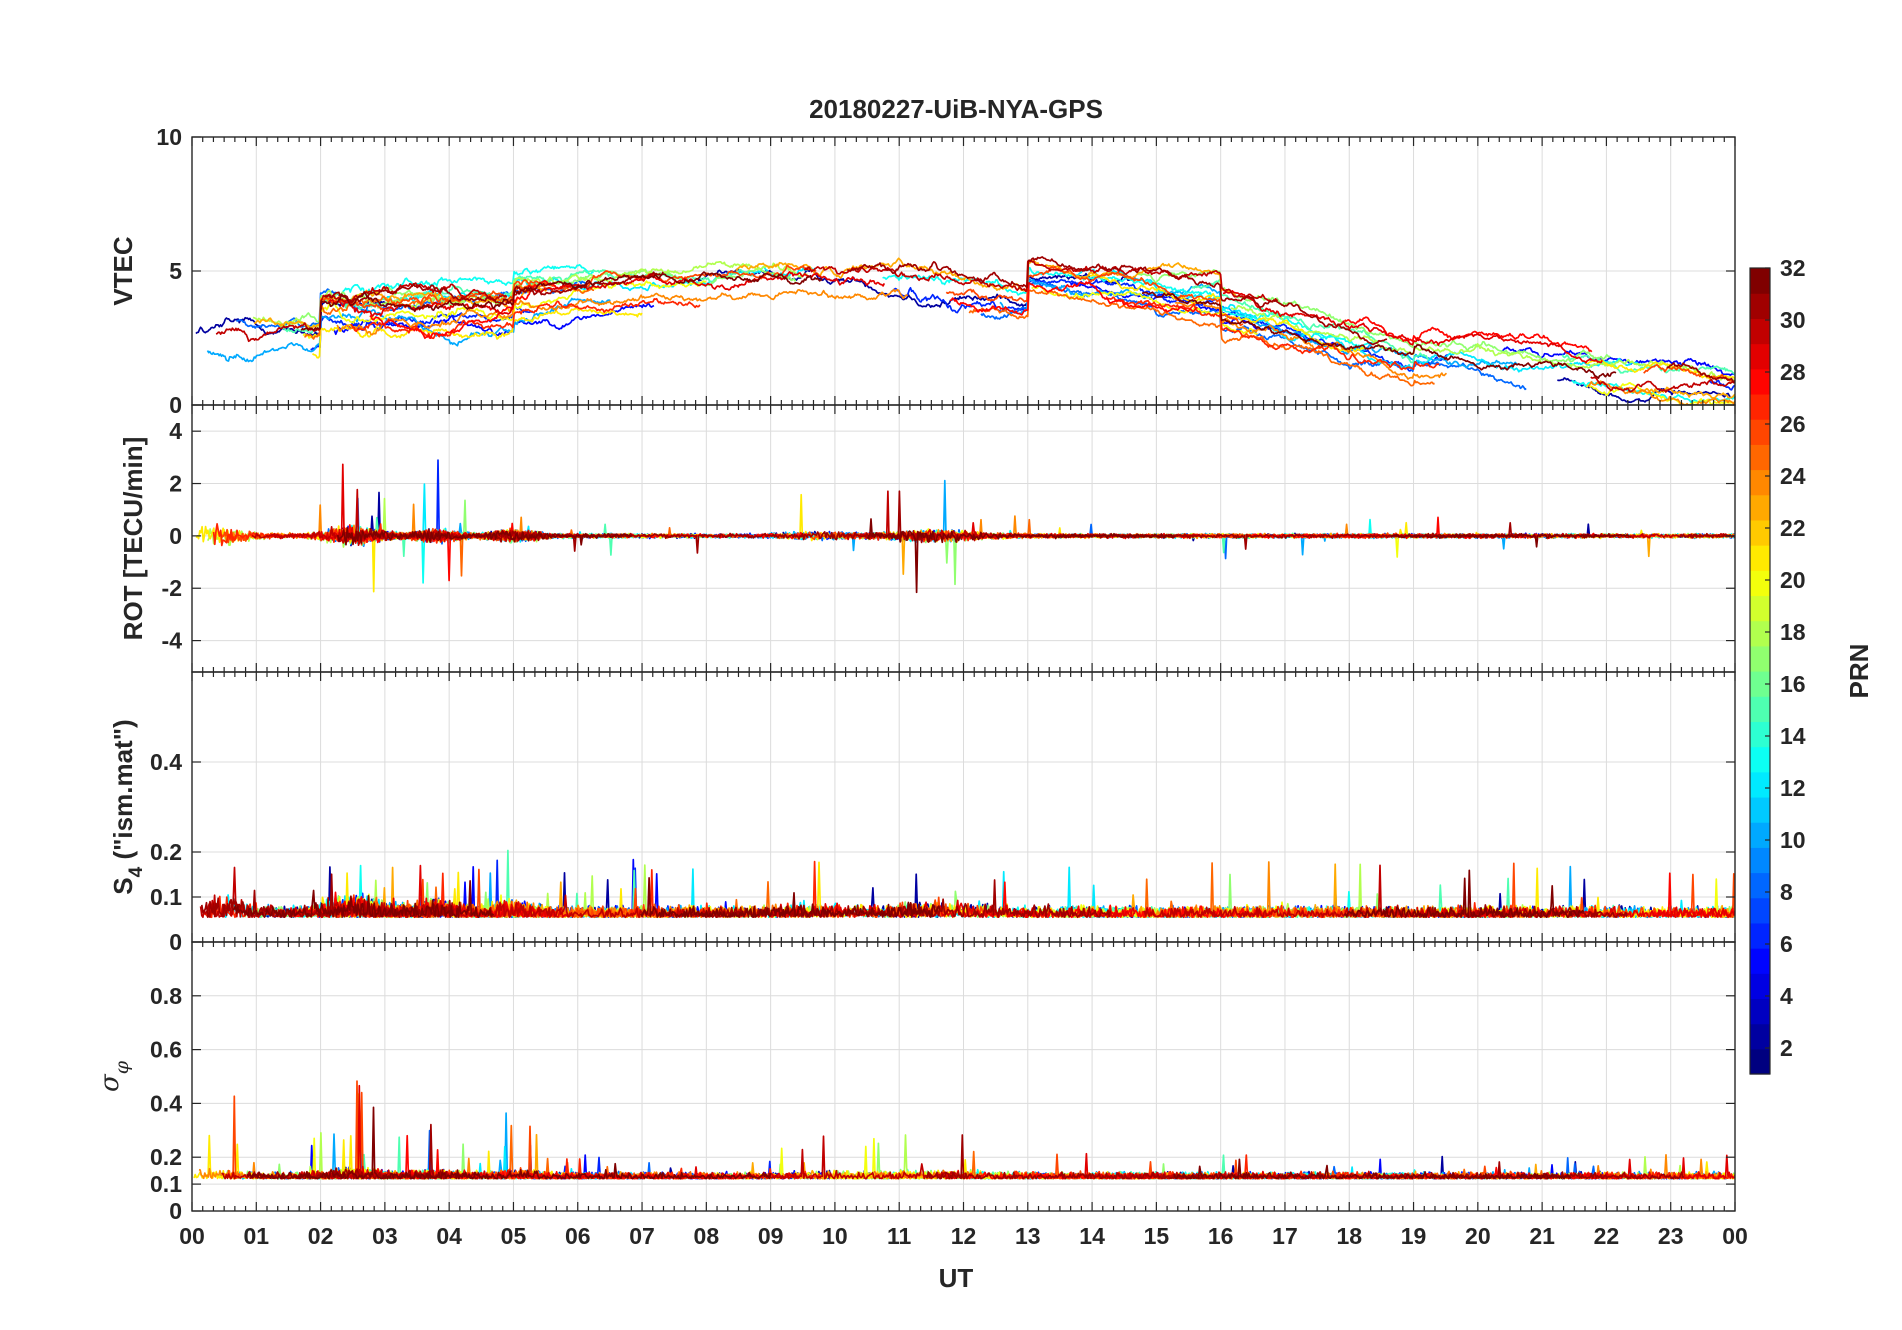 Image resolution: width=1902 pixels, height=1330 pixels. What do you see at coordinates (835, 1236) in the screenshot?
I see `x-tick-label: 10` at bounding box center [835, 1236].